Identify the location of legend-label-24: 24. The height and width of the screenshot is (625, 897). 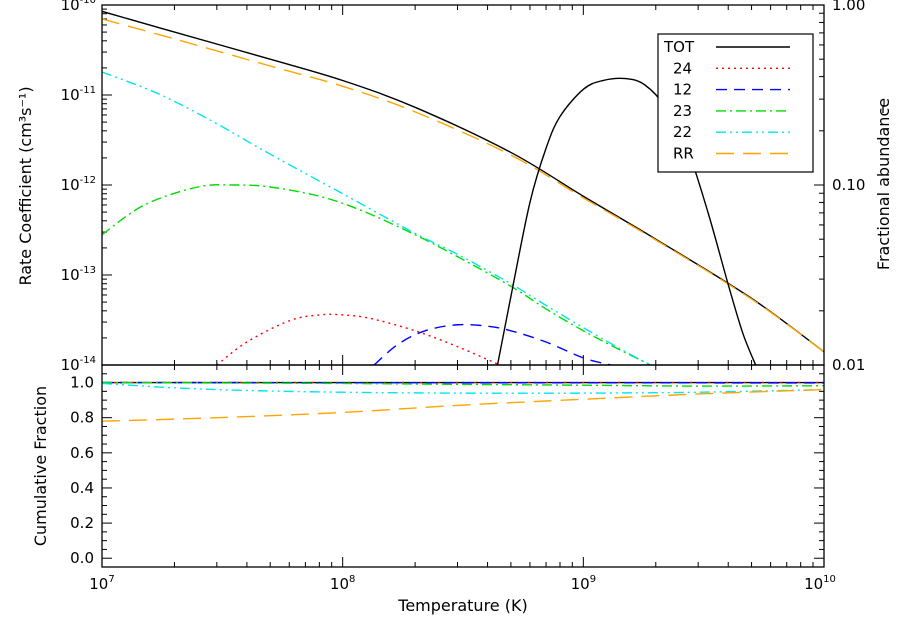
(682, 68).